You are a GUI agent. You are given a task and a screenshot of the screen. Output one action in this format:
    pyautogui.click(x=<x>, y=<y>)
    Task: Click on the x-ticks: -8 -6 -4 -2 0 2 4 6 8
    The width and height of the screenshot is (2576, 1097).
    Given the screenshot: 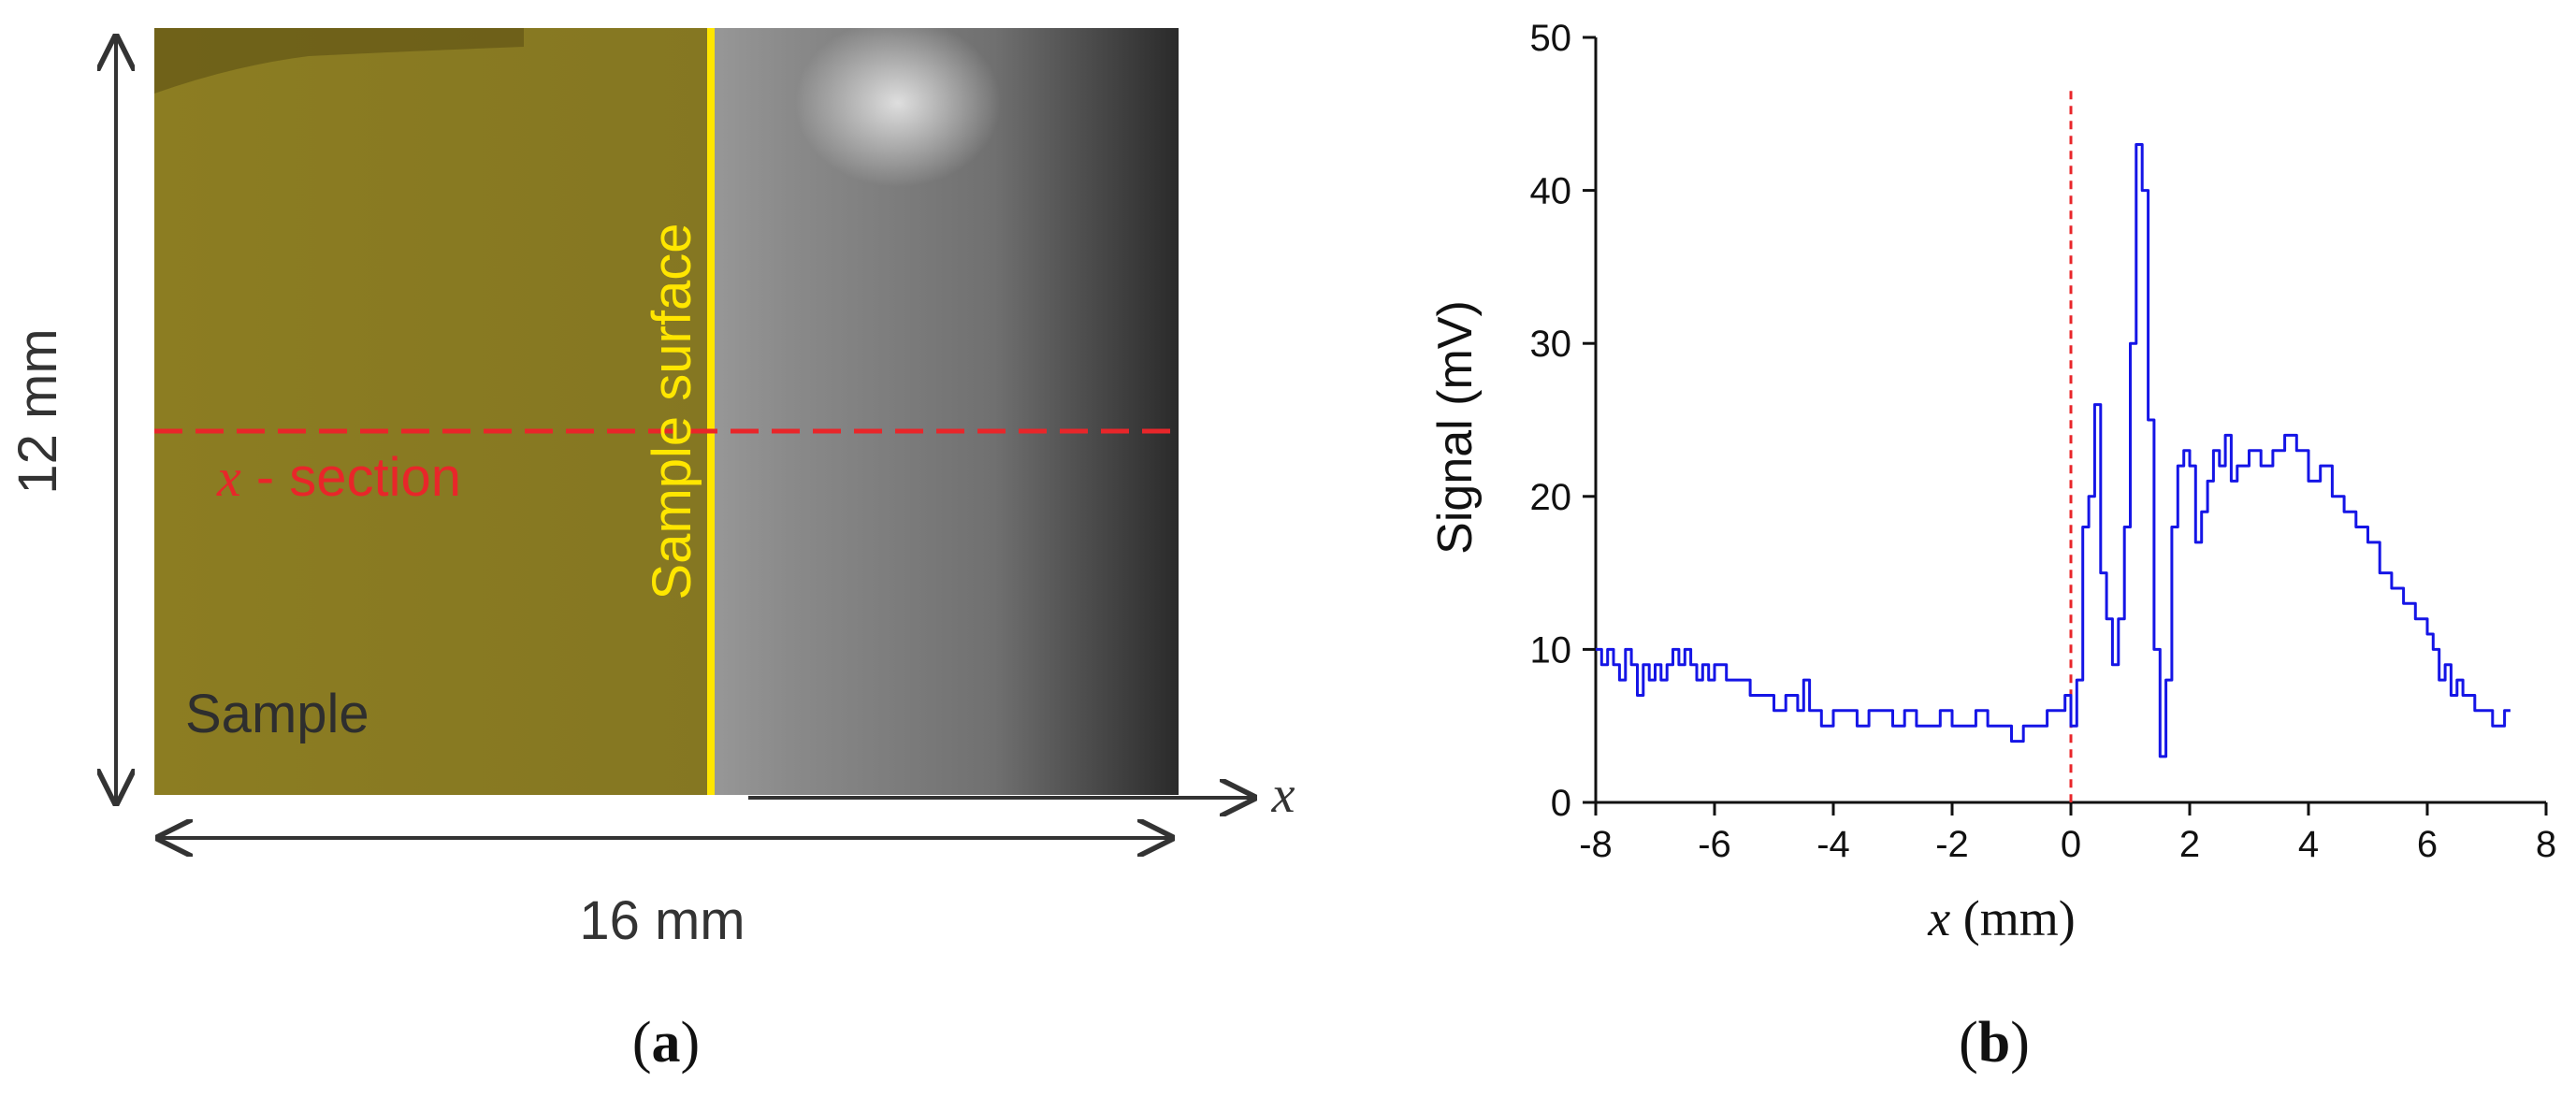 What is the action you would take?
    pyautogui.click(x=2067, y=834)
    